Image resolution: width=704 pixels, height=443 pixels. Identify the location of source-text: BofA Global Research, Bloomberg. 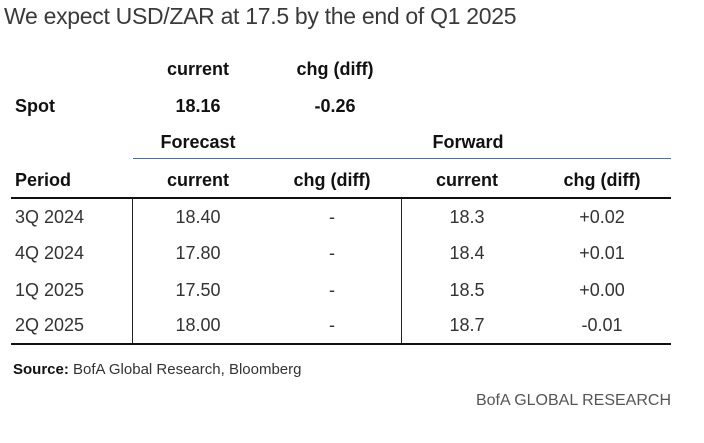
(185, 369).